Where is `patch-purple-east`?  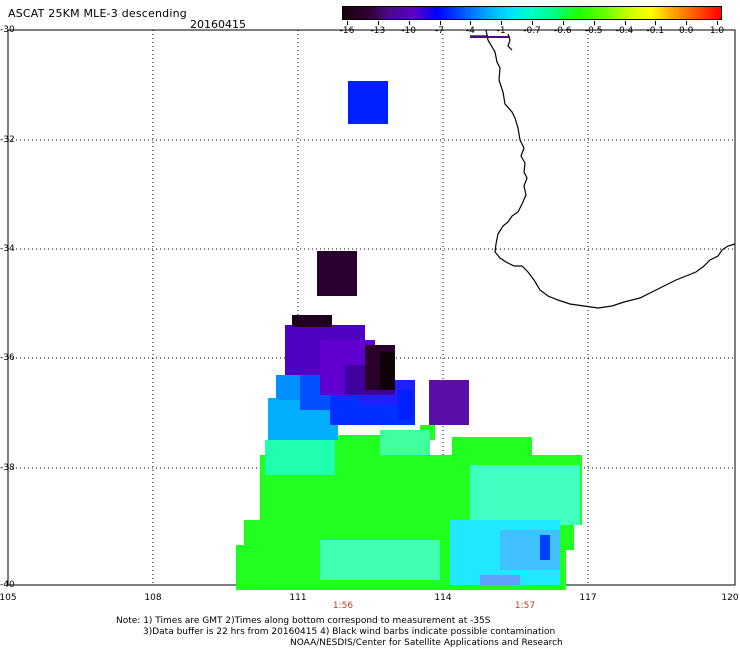
patch-purple-east is located at coordinates (449, 402).